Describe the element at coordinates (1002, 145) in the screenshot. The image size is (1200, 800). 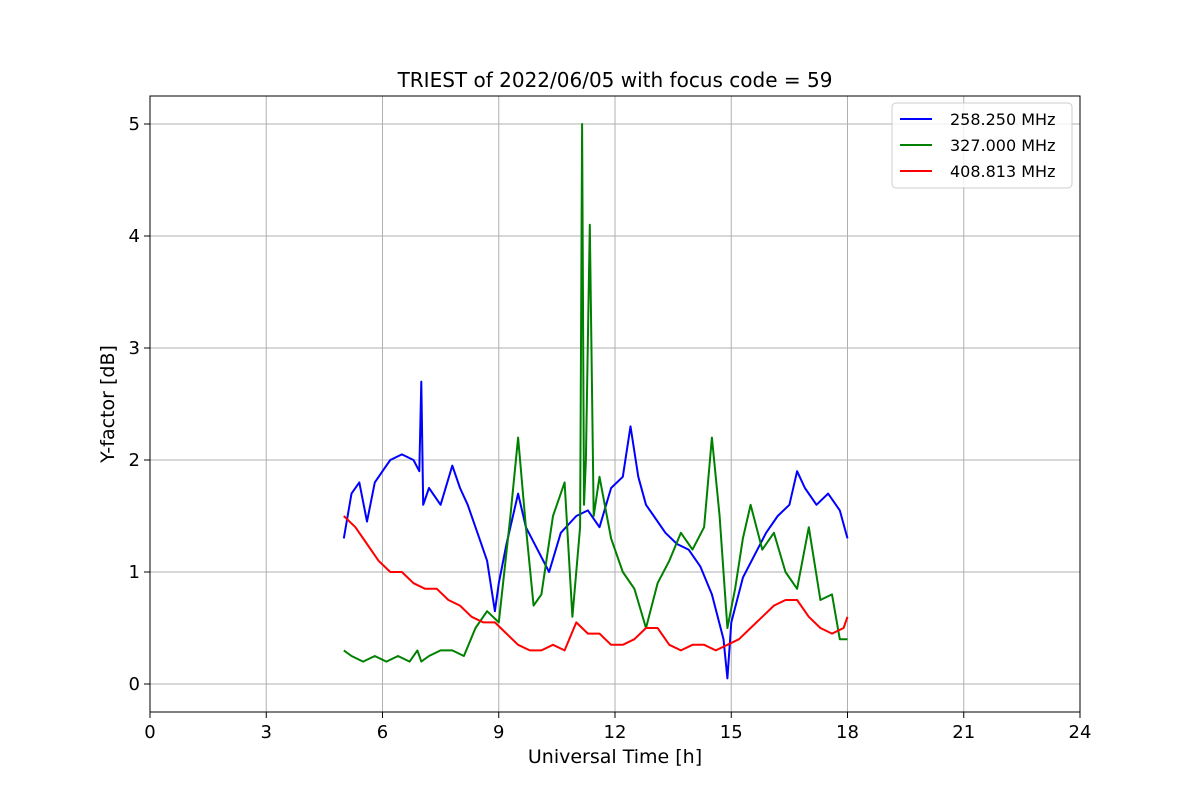
I see `legend-label: 327.000 MHz` at that location.